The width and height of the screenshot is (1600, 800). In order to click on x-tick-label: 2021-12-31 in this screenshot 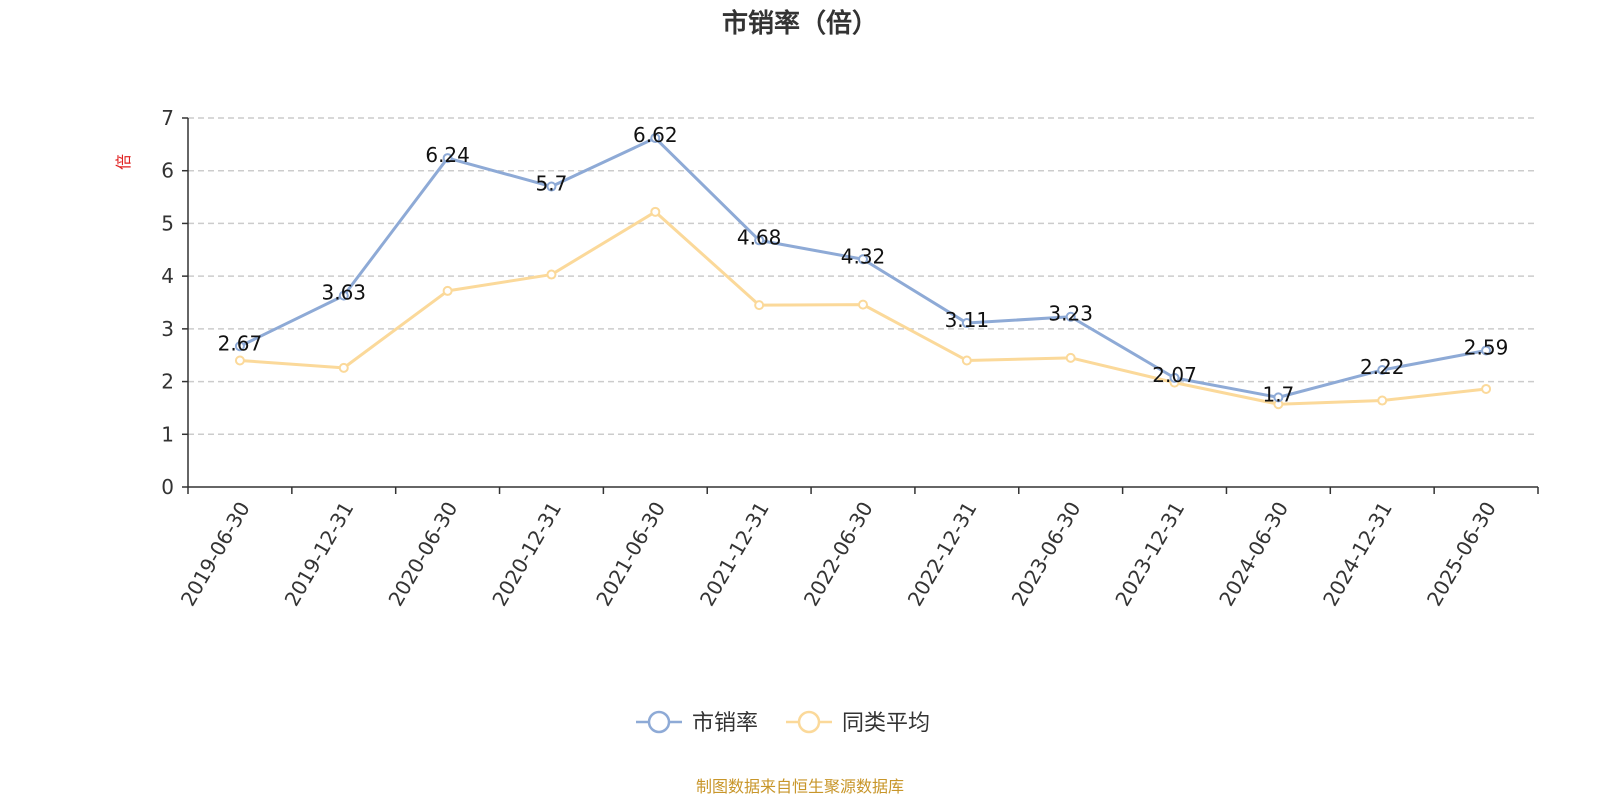, I will do `click(734, 554)`.